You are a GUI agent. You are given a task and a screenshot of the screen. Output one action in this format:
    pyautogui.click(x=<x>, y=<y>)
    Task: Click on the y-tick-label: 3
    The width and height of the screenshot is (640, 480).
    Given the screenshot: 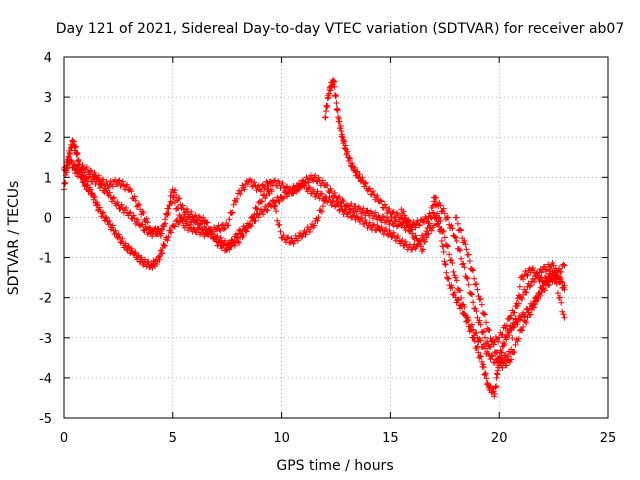 What is the action you would take?
    pyautogui.click(x=48, y=98)
    